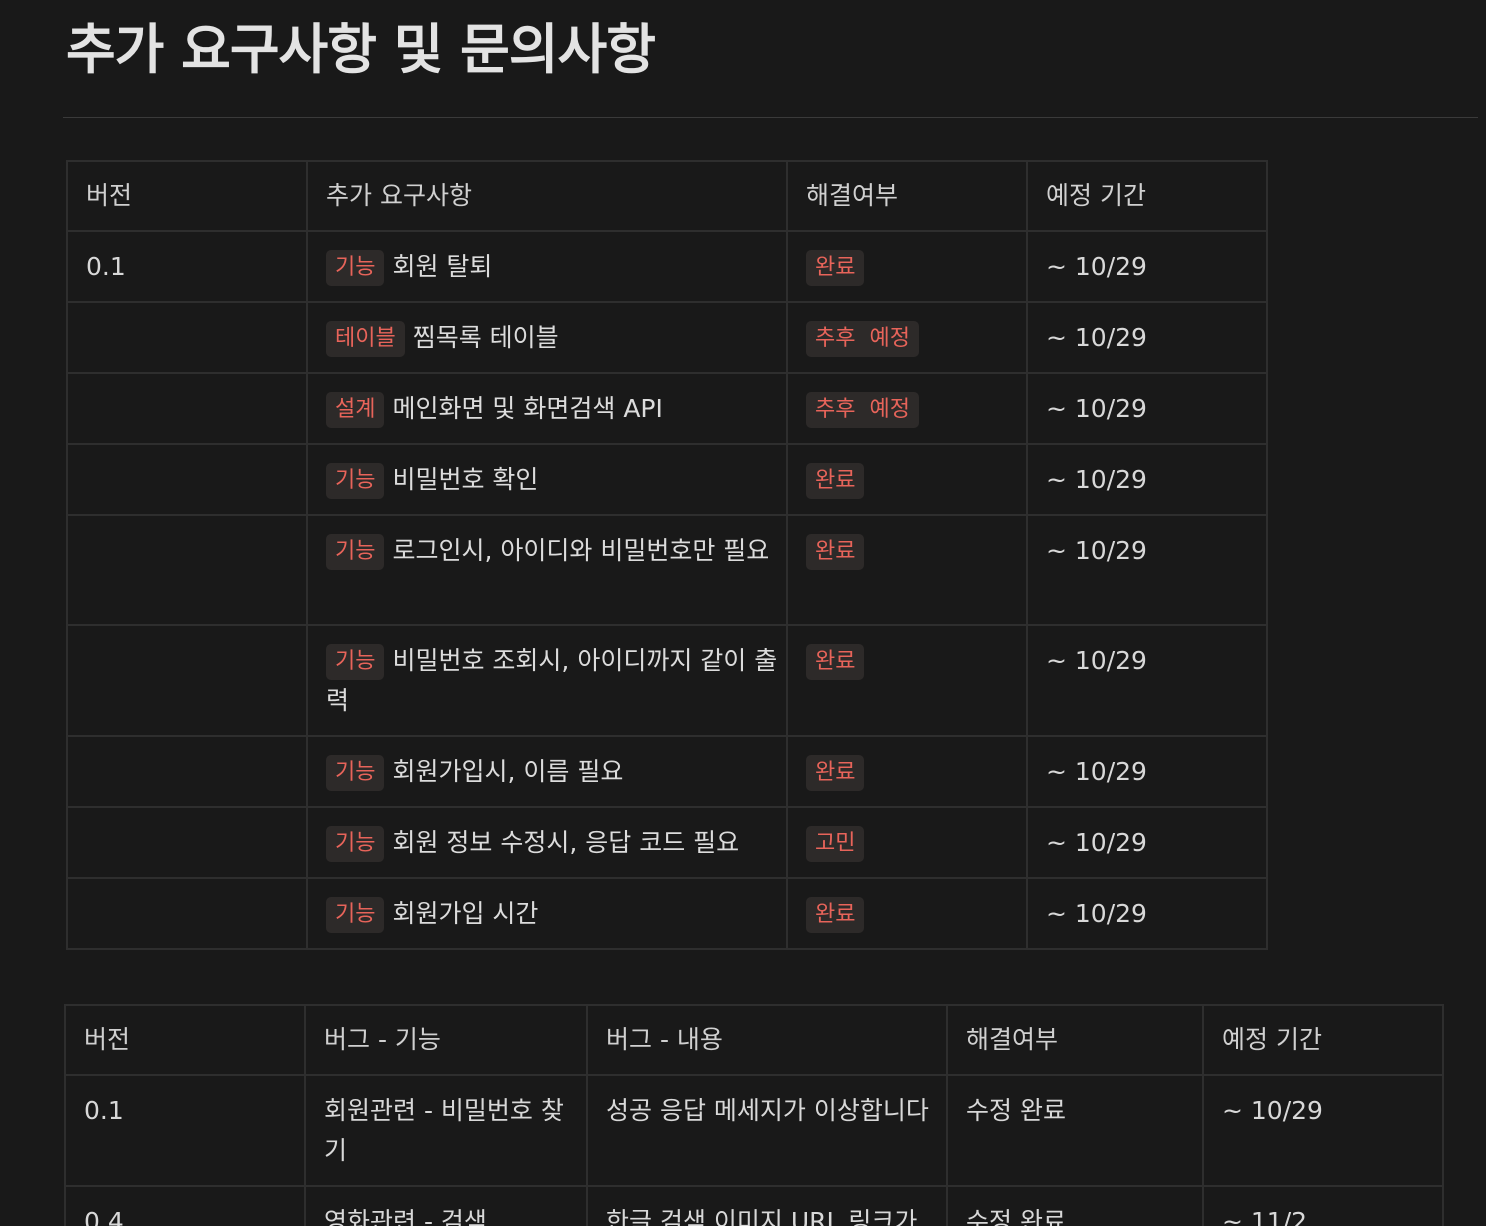 Image resolution: width=1486 pixels, height=1226 pixels. What do you see at coordinates (442, 266) in the screenshot?
I see `requirement-text: 회원 탈퇴` at bounding box center [442, 266].